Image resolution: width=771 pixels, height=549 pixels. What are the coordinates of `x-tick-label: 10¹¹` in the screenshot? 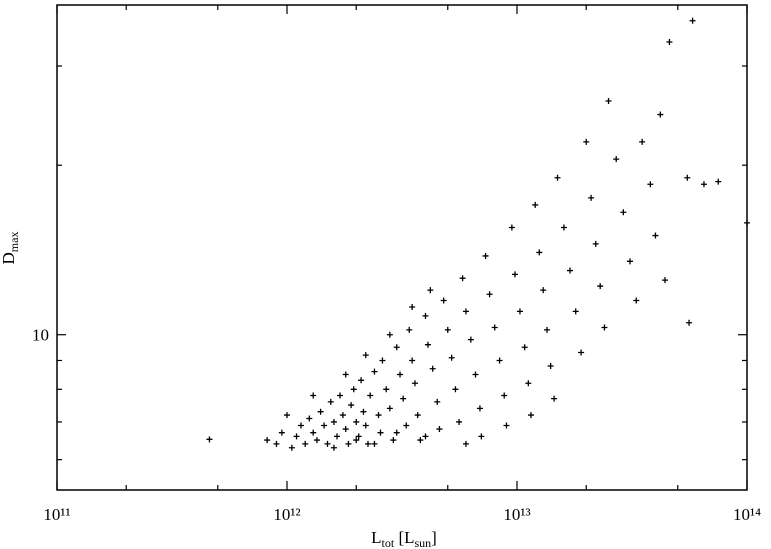 It's located at (56, 514).